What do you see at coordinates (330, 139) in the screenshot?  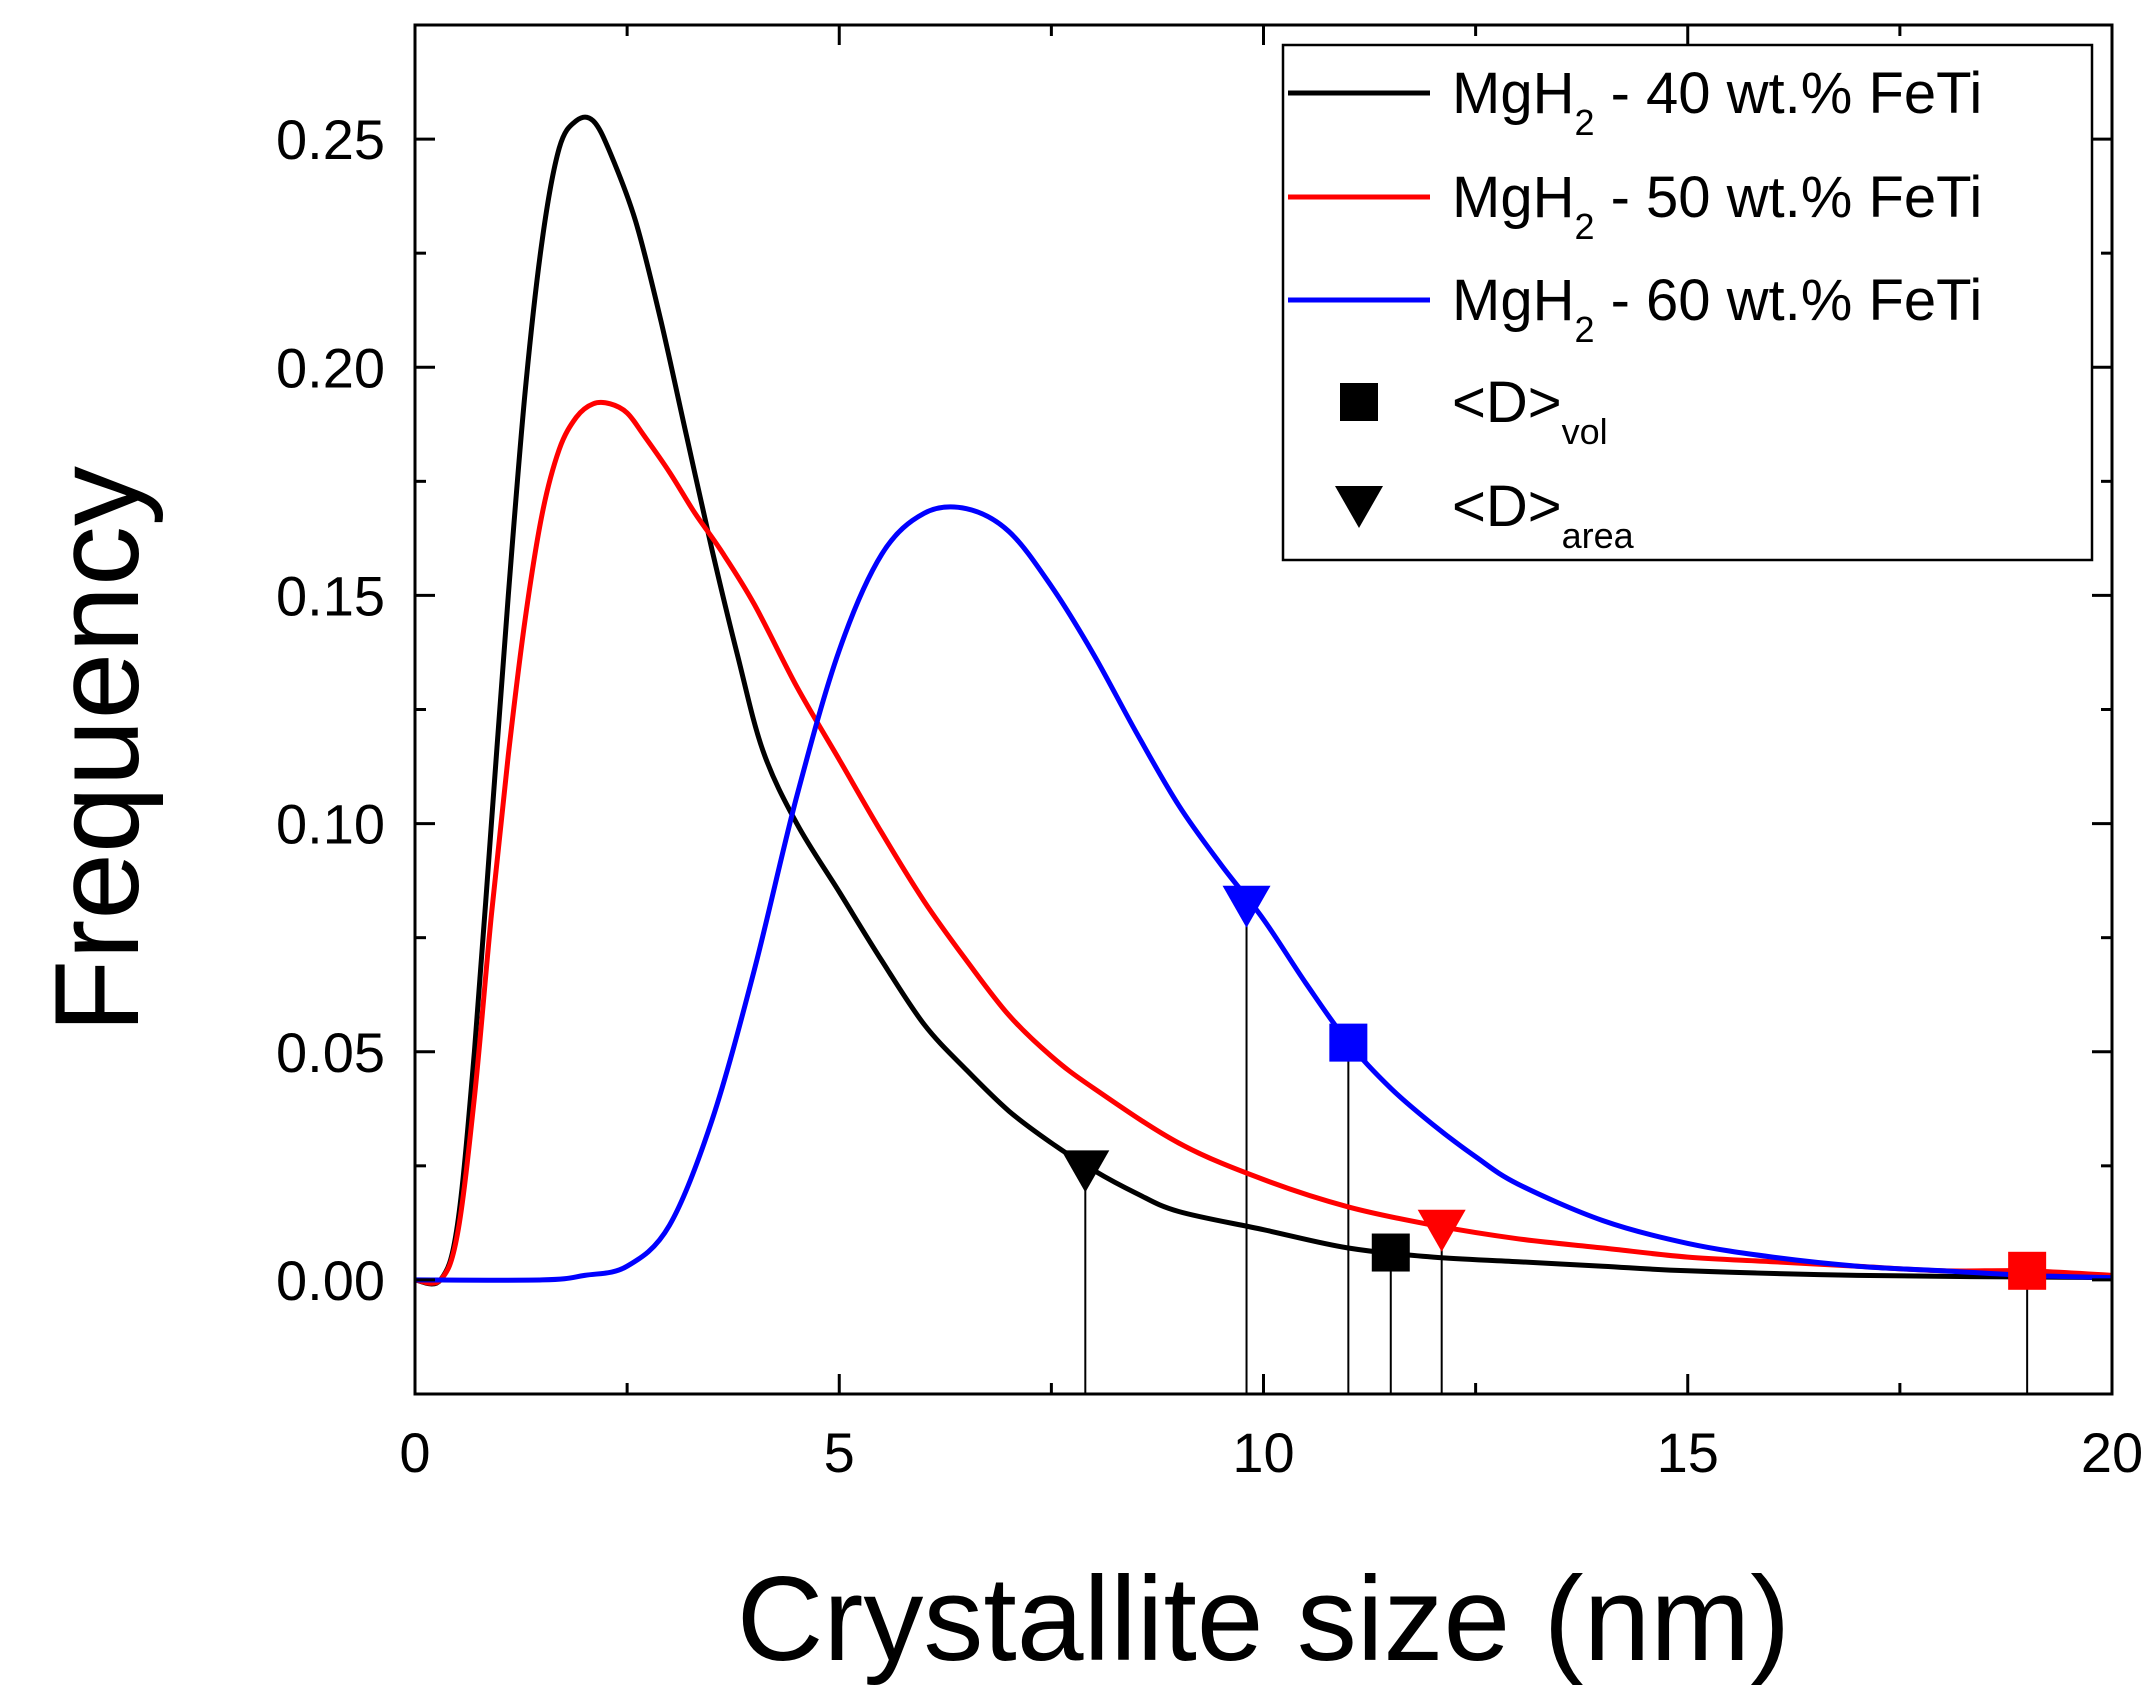 I see `y-tick-label: 0.25` at bounding box center [330, 139].